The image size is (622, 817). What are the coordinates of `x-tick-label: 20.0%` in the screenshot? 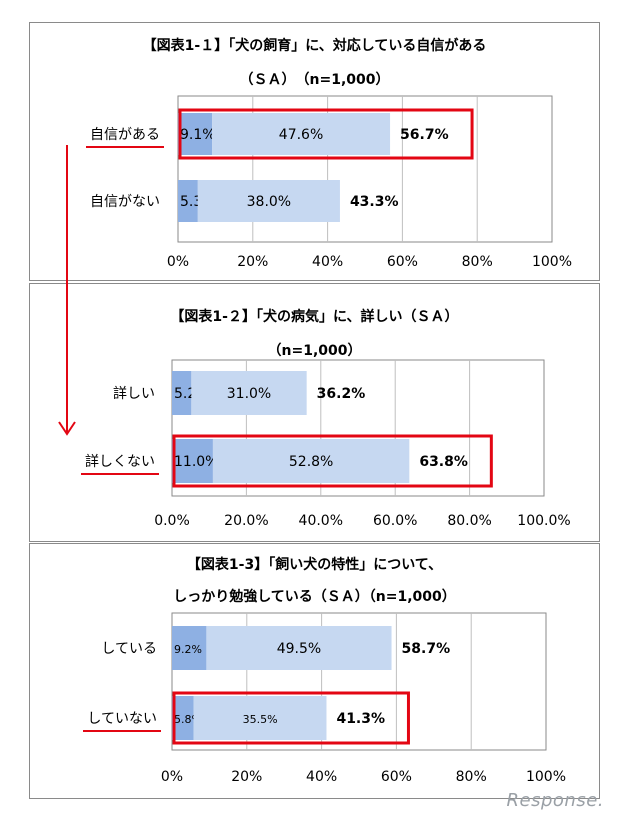 It's located at (246, 521).